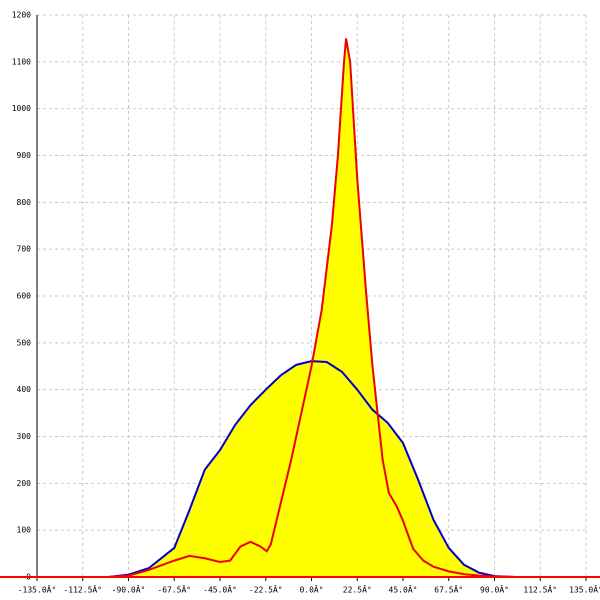  Describe the element at coordinates (448, 589) in the screenshot. I see `x-tick-label: 67.5Â°` at that location.